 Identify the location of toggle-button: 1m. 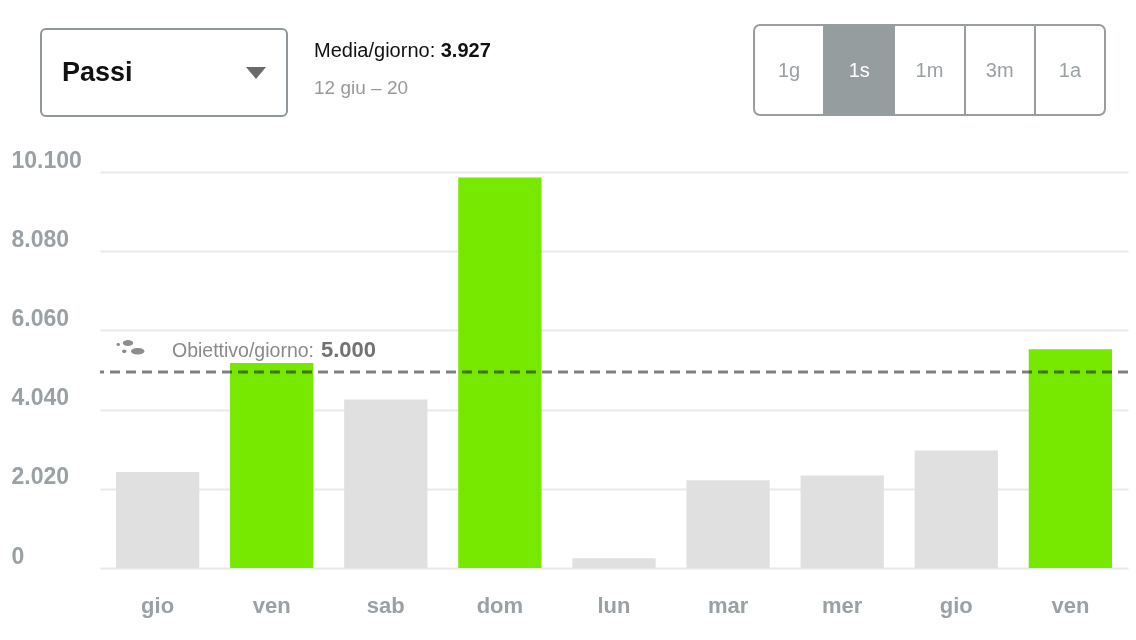
(929, 70).